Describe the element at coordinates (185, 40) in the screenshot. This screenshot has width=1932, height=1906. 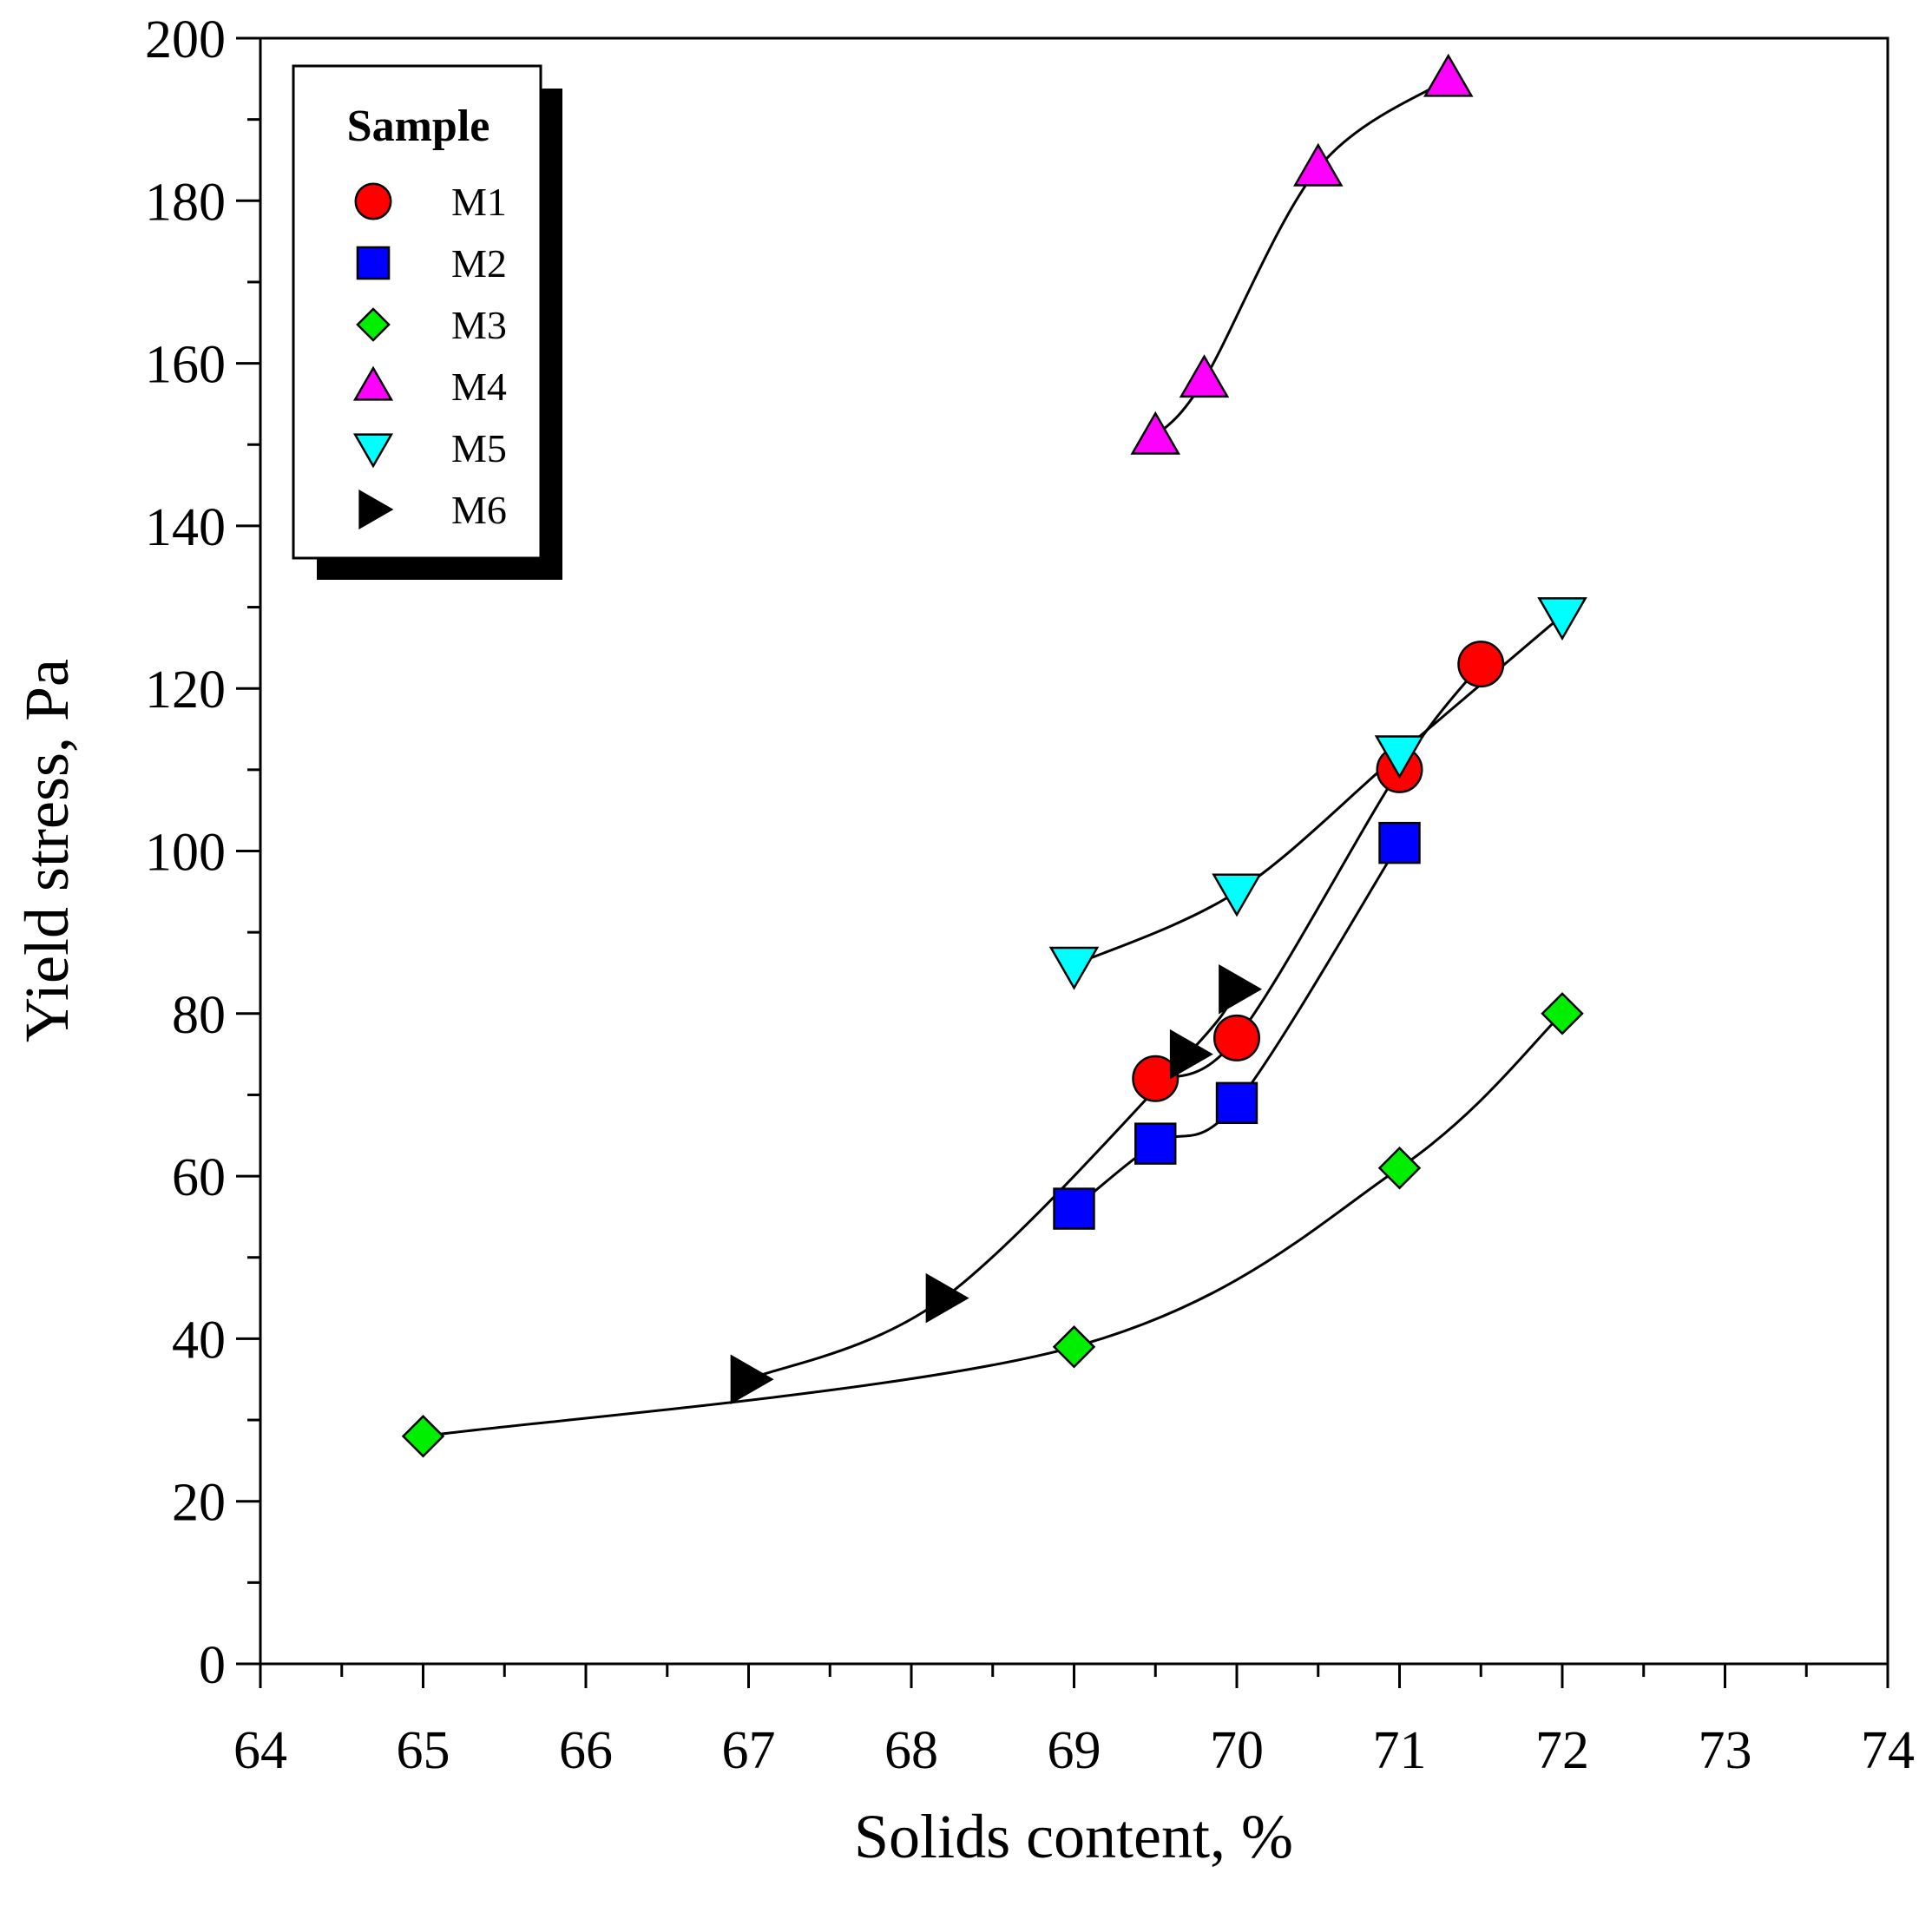
I see `y-tick-label: 200` at that location.